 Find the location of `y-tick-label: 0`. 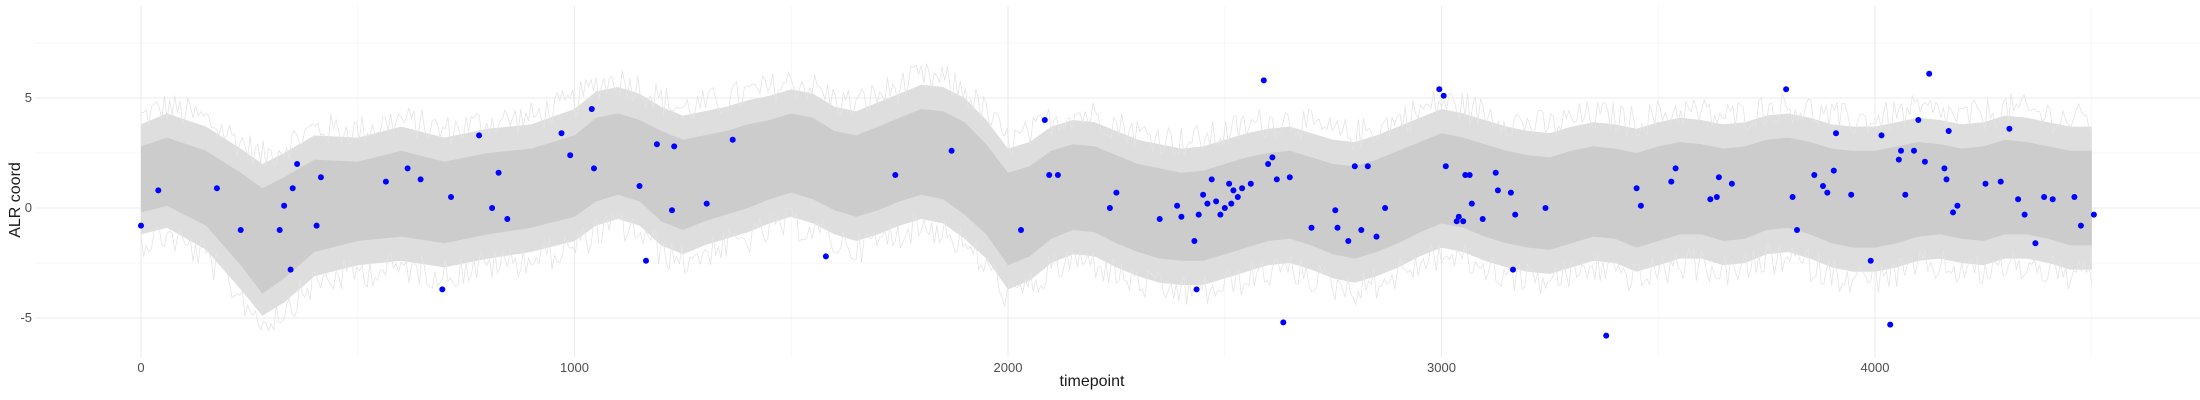

y-tick-label: 0 is located at coordinates (28, 207).